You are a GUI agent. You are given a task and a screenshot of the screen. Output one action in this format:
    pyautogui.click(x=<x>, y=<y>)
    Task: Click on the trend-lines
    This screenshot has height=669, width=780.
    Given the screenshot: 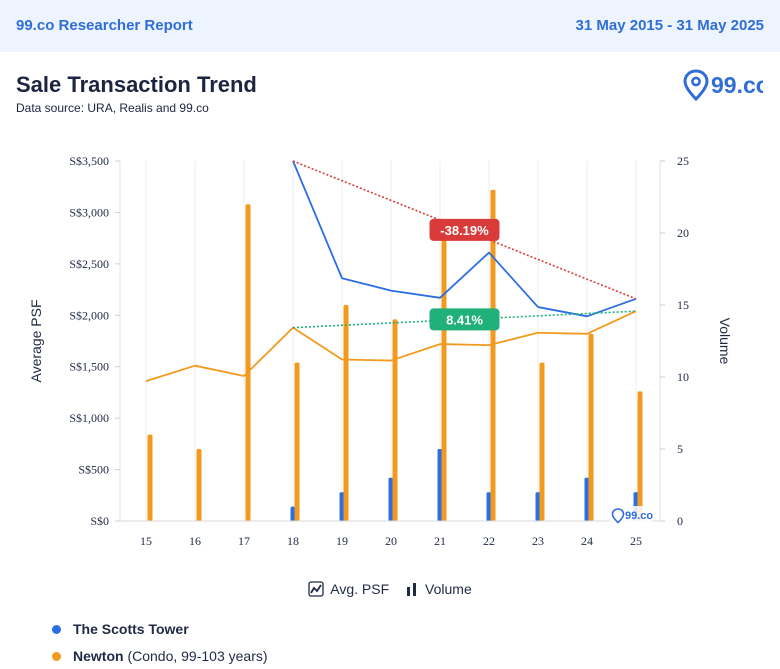 What is the action you would take?
    pyautogui.click(x=464, y=244)
    